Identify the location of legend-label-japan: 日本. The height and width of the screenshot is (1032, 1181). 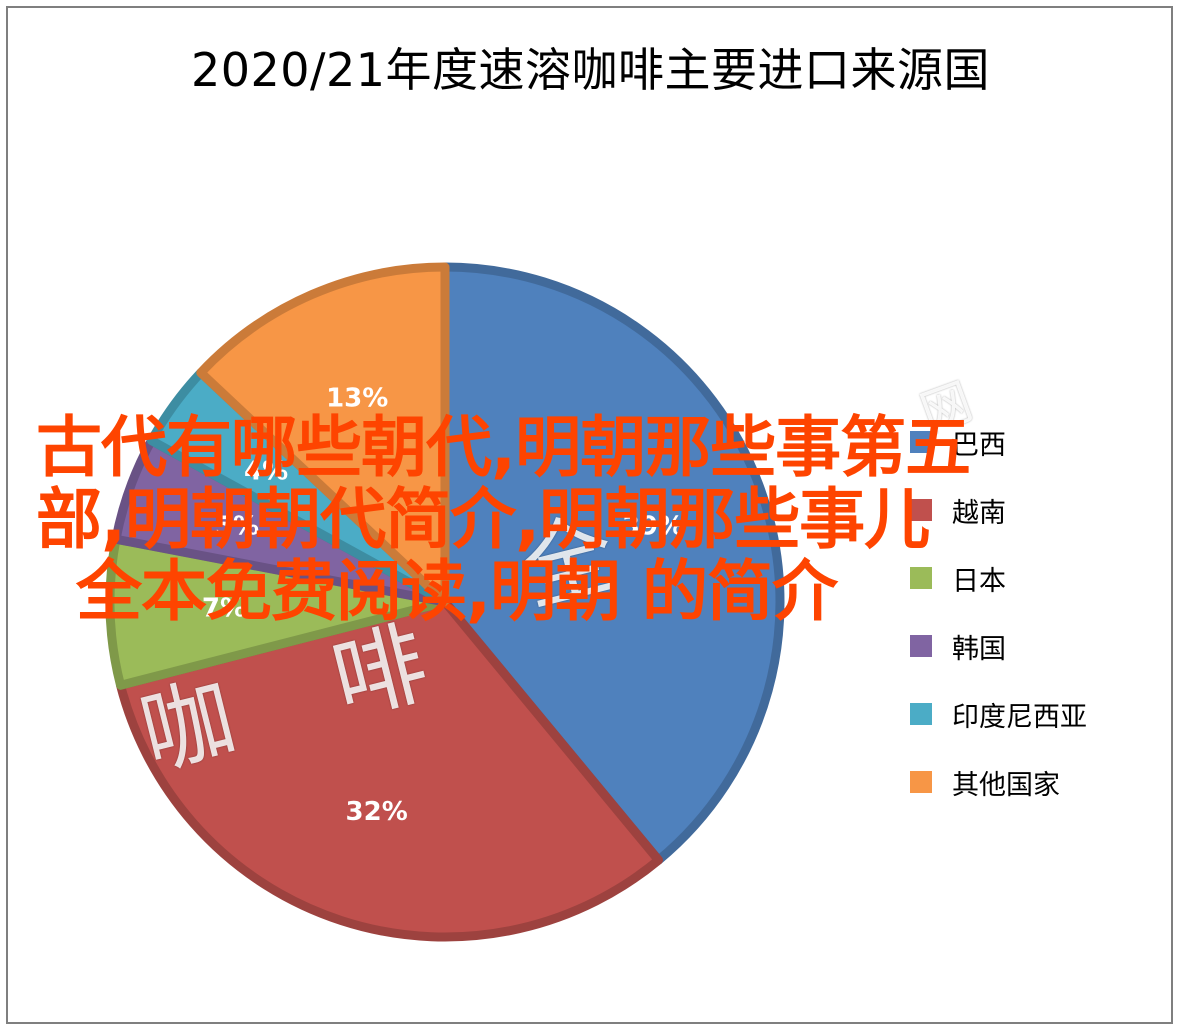
(979, 581).